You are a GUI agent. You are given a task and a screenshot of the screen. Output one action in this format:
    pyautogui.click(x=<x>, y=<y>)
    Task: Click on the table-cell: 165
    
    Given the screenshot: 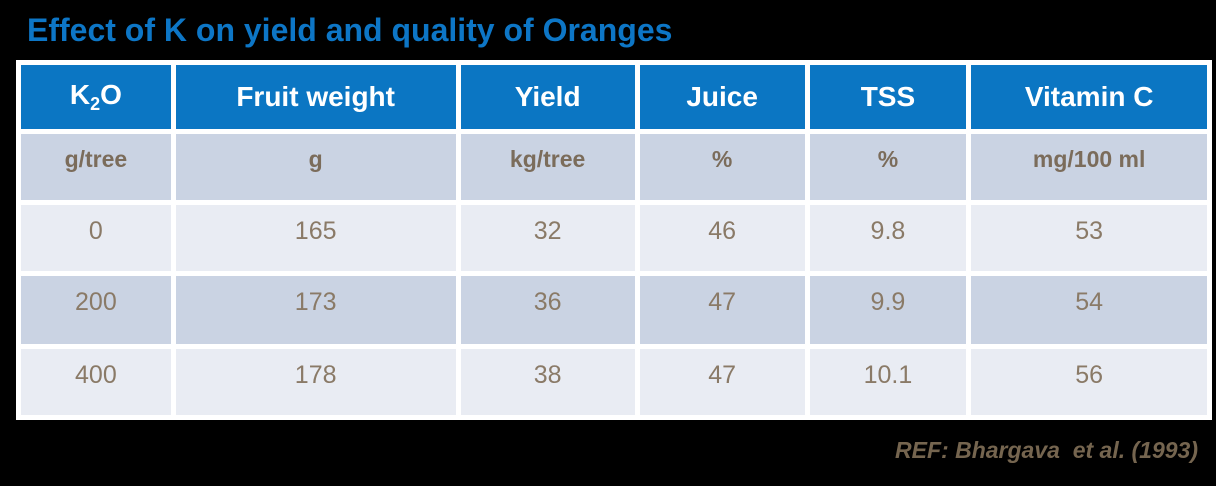 What is the action you would take?
    pyautogui.click(x=315, y=238)
    